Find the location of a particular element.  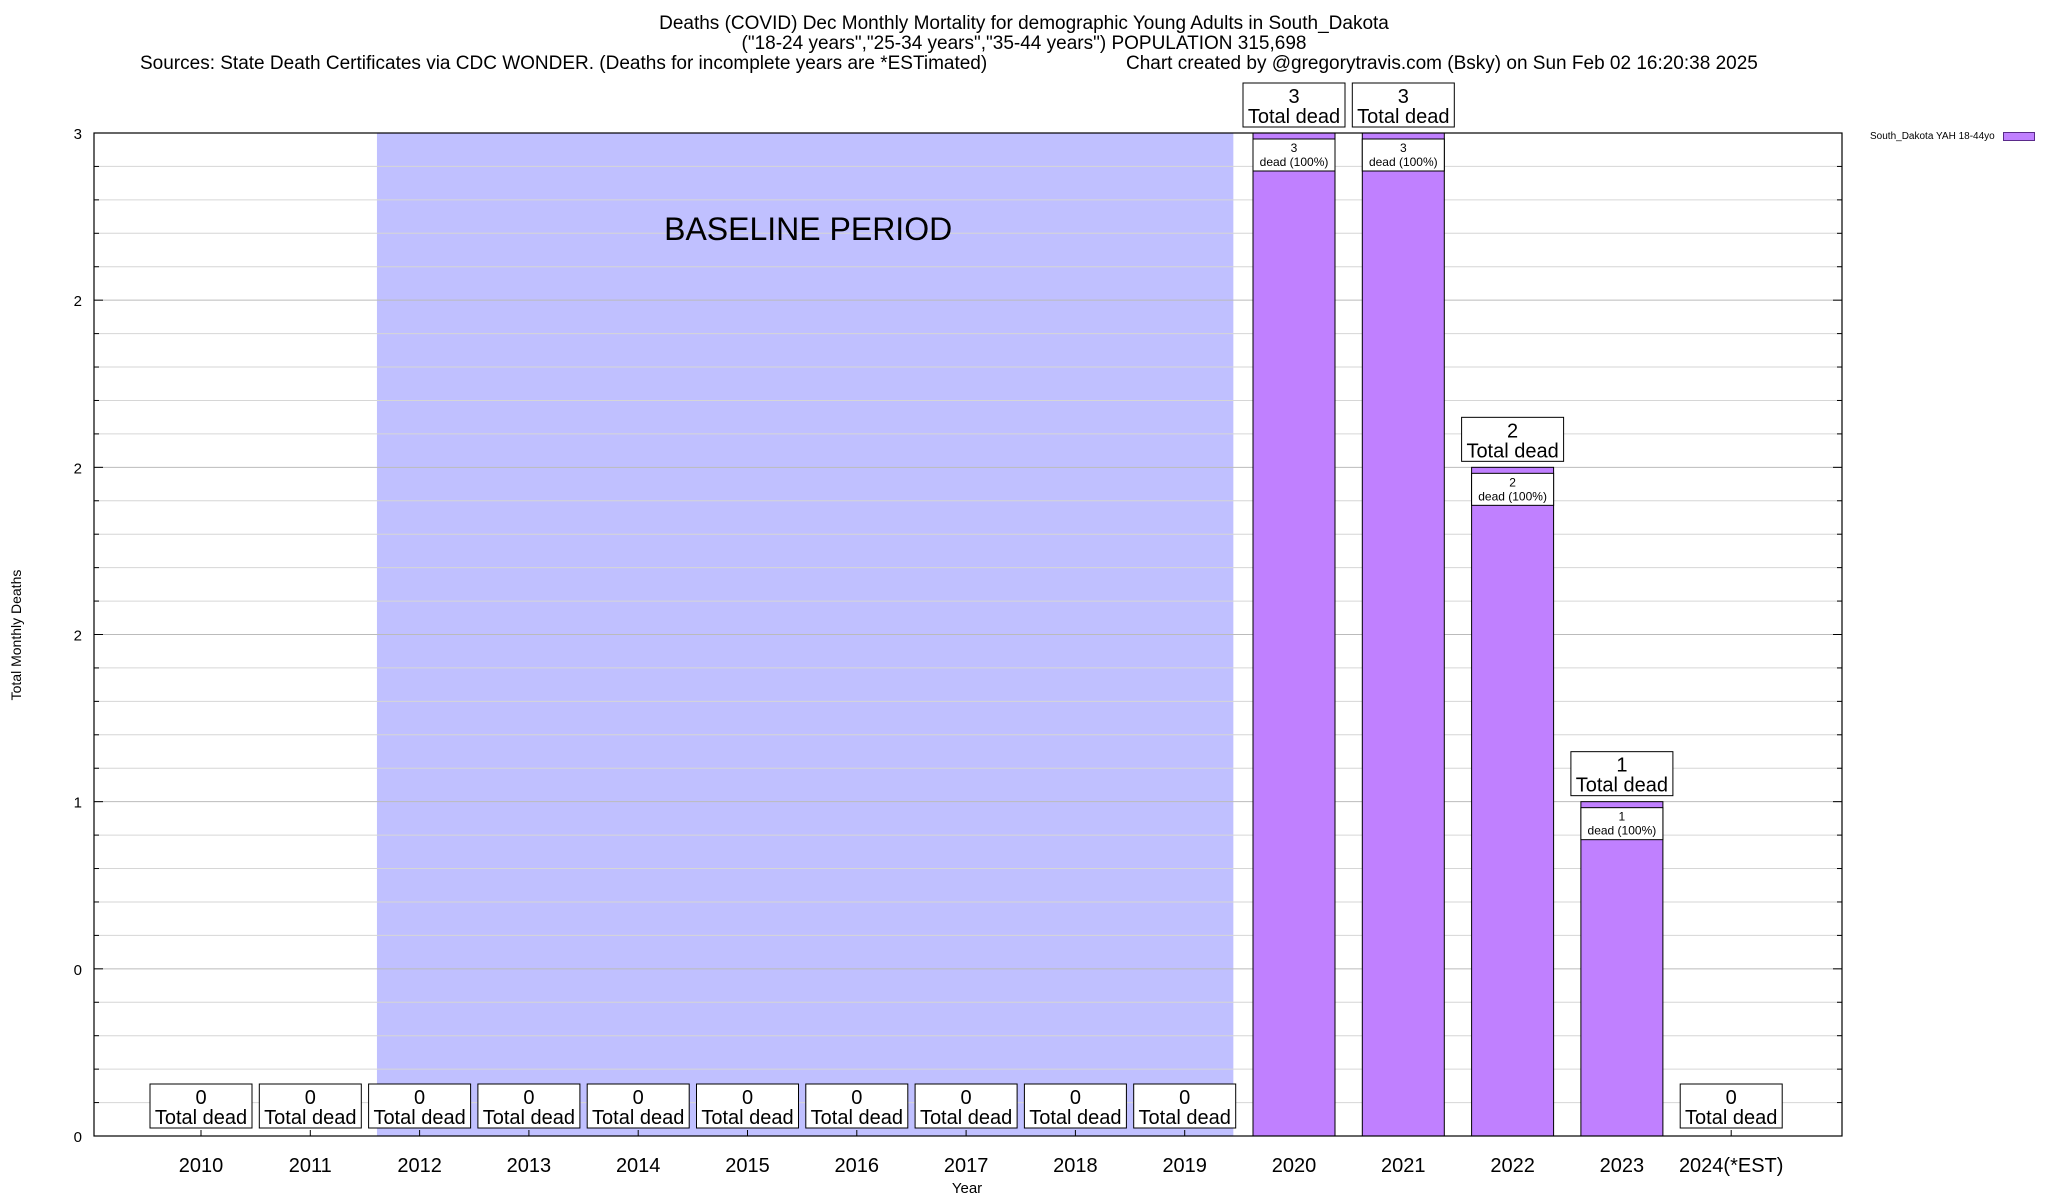

x-tick-label: 2020 is located at coordinates (1294, 1166).